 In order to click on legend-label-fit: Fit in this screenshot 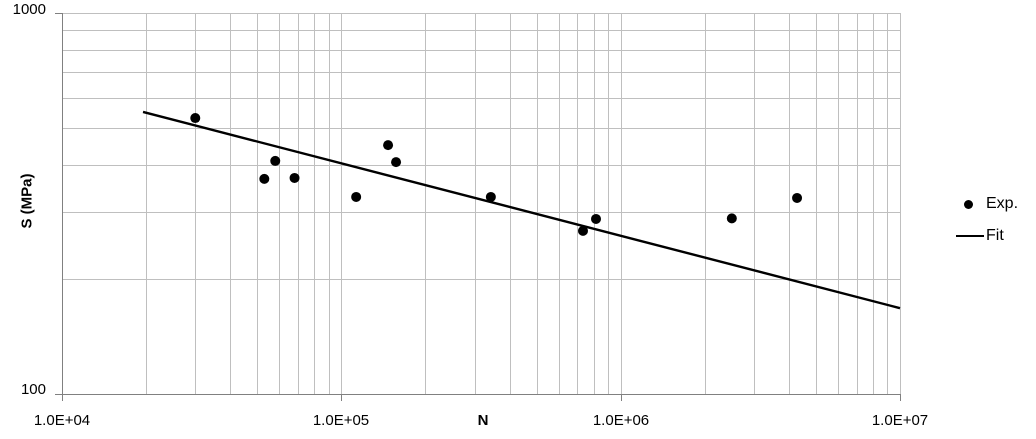, I will do `click(995, 235)`.